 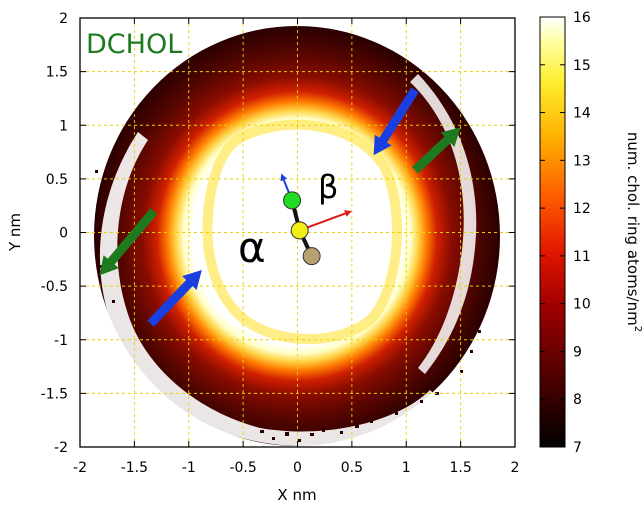 I want to click on y-tick-label: 2, so click(x=63, y=19).